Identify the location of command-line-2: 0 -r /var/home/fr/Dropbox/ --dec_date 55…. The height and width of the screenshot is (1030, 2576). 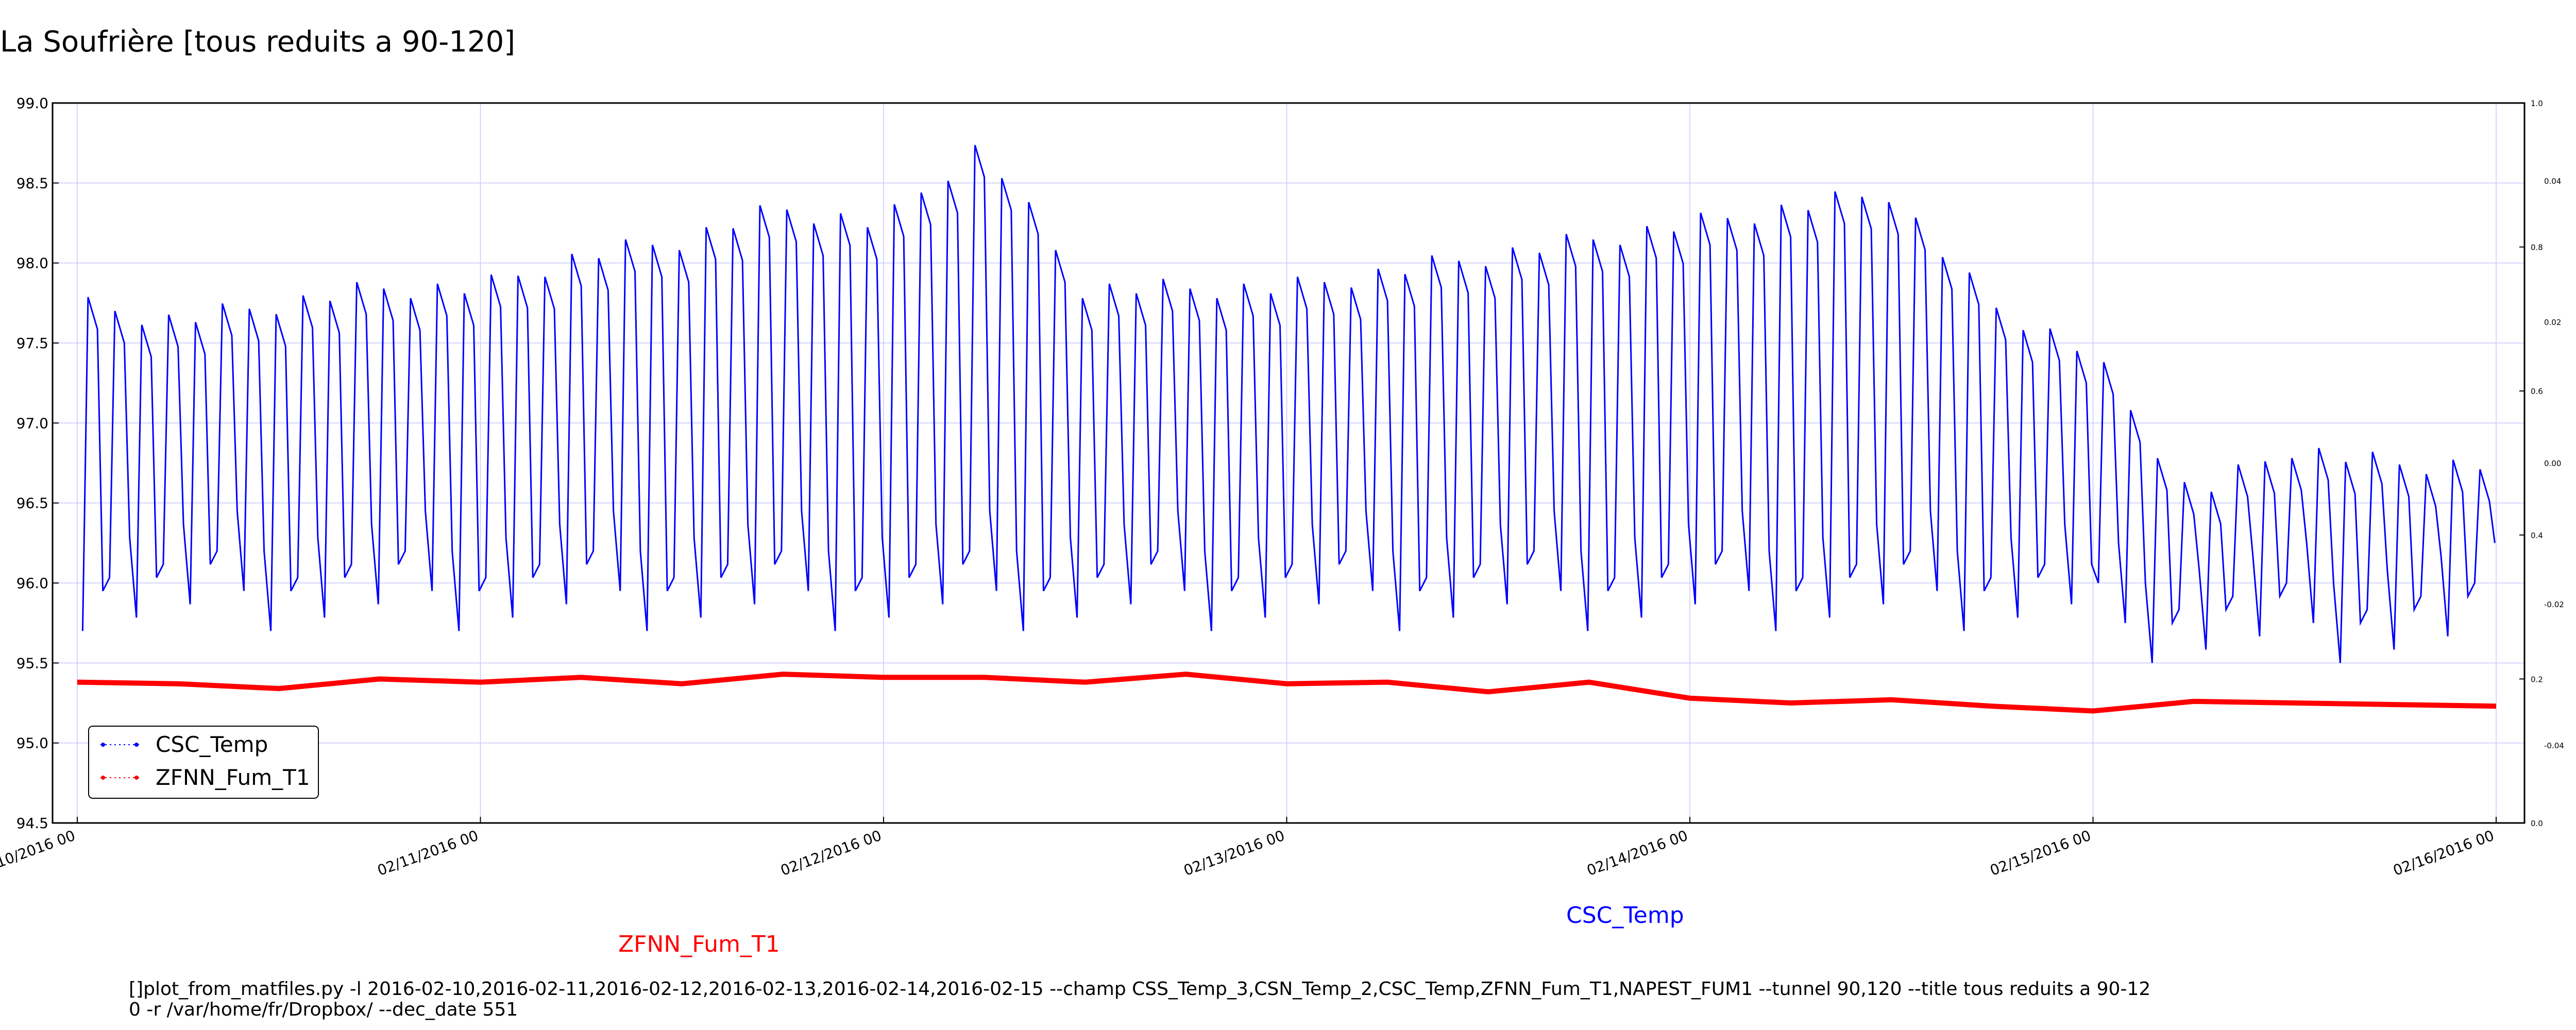
(324, 1010).